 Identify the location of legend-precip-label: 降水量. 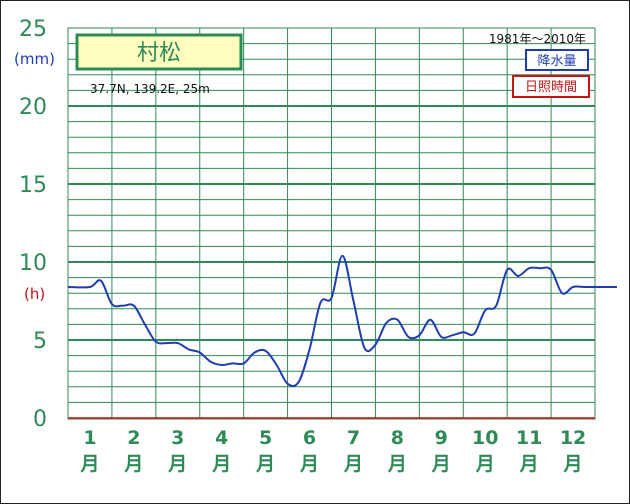
(556, 61).